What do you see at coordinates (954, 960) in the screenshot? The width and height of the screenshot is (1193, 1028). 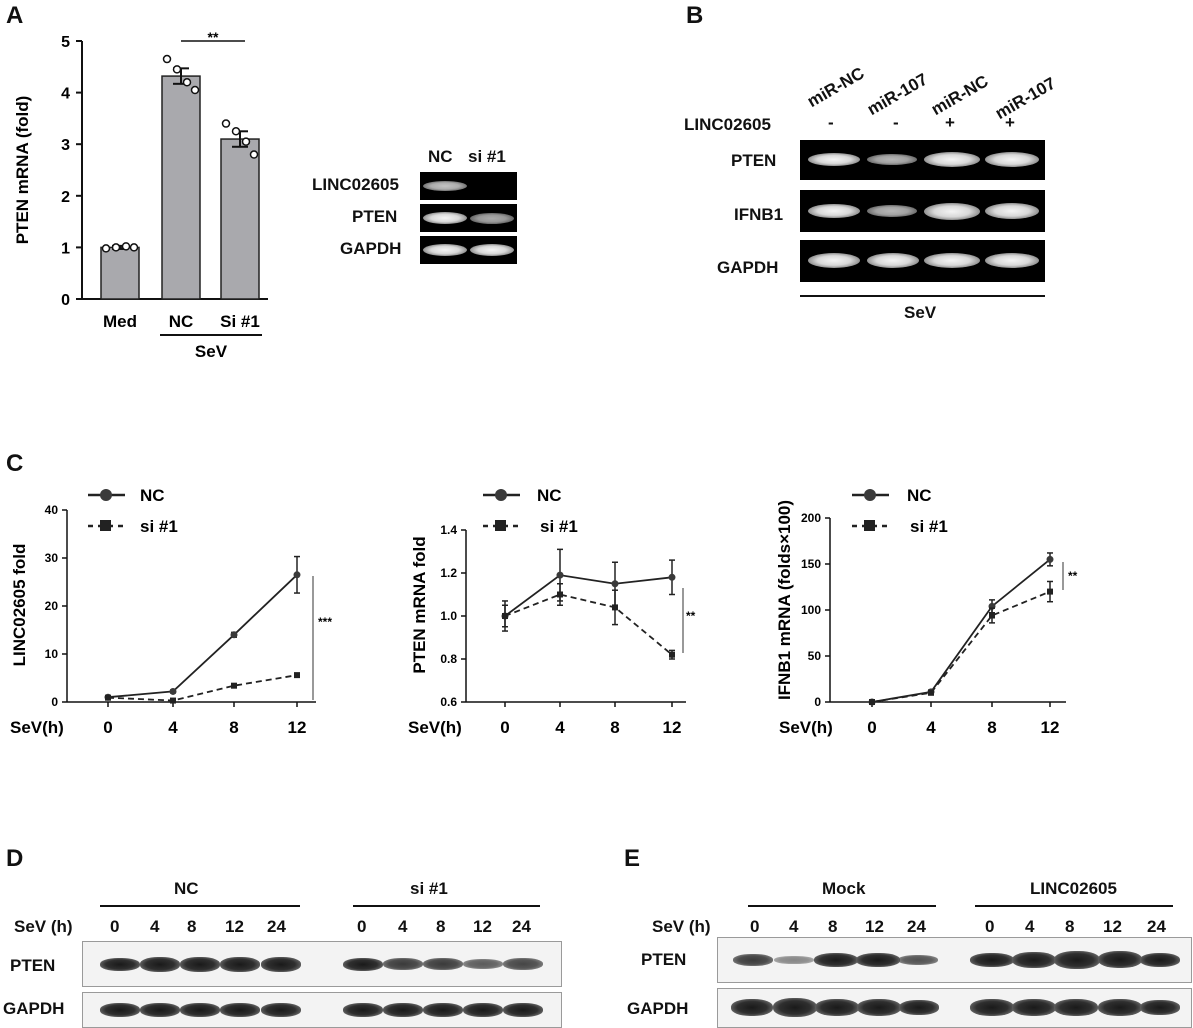 I see `blot-e-pten` at bounding box center [954, 960].